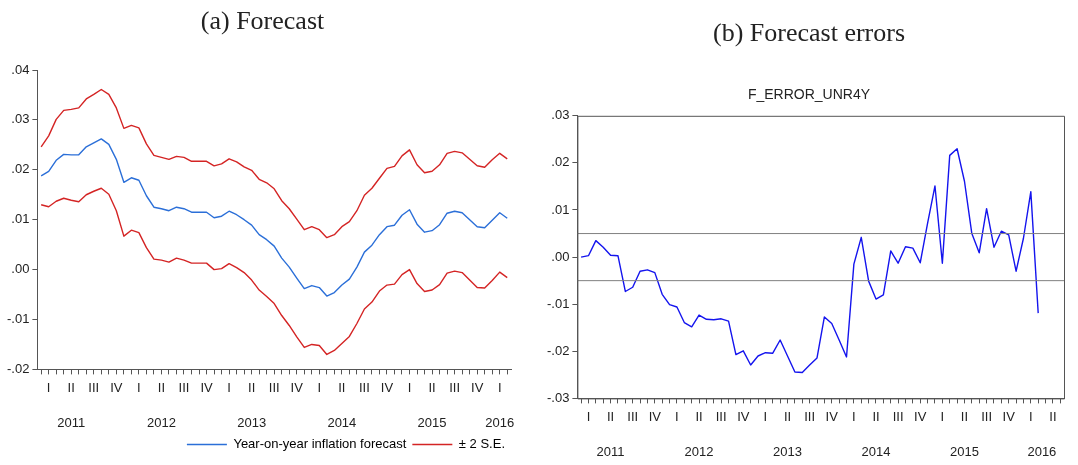  What do you see at coordinates (809, 94) in the screenshot?
I see `chart-subtitle: F_ERROR_UNR4Y` at bounding box center [809, 94].